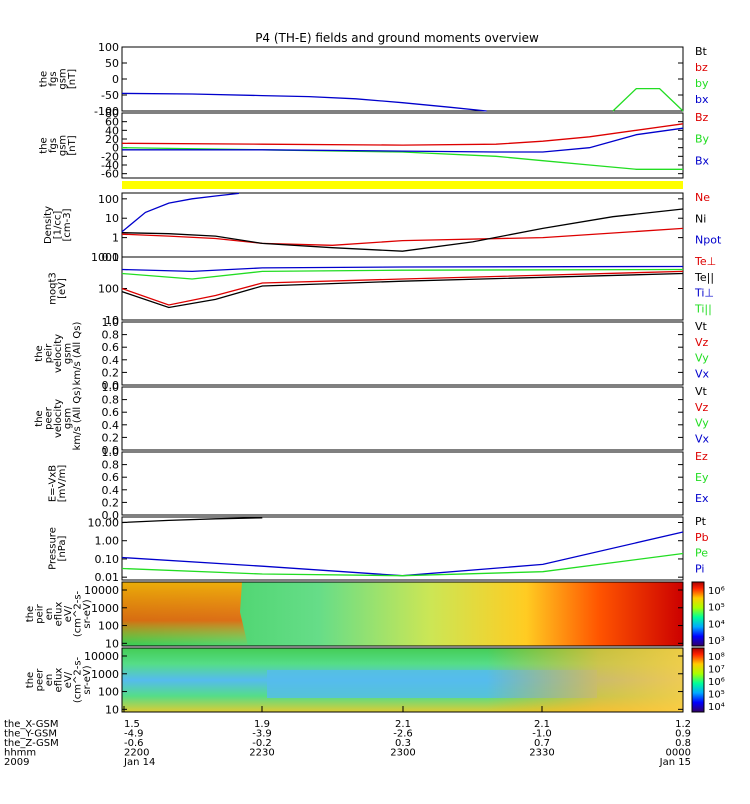 This screenshot has height=804, width=750. I want to click on y-axis-label: [nT], so click(72, 145).